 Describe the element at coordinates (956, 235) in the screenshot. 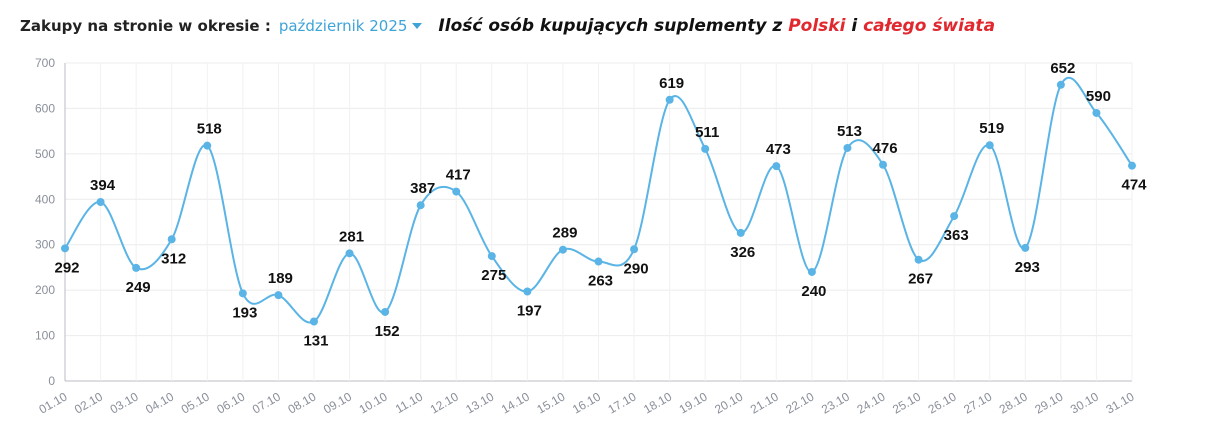

I see `data-label: 363` at that location.